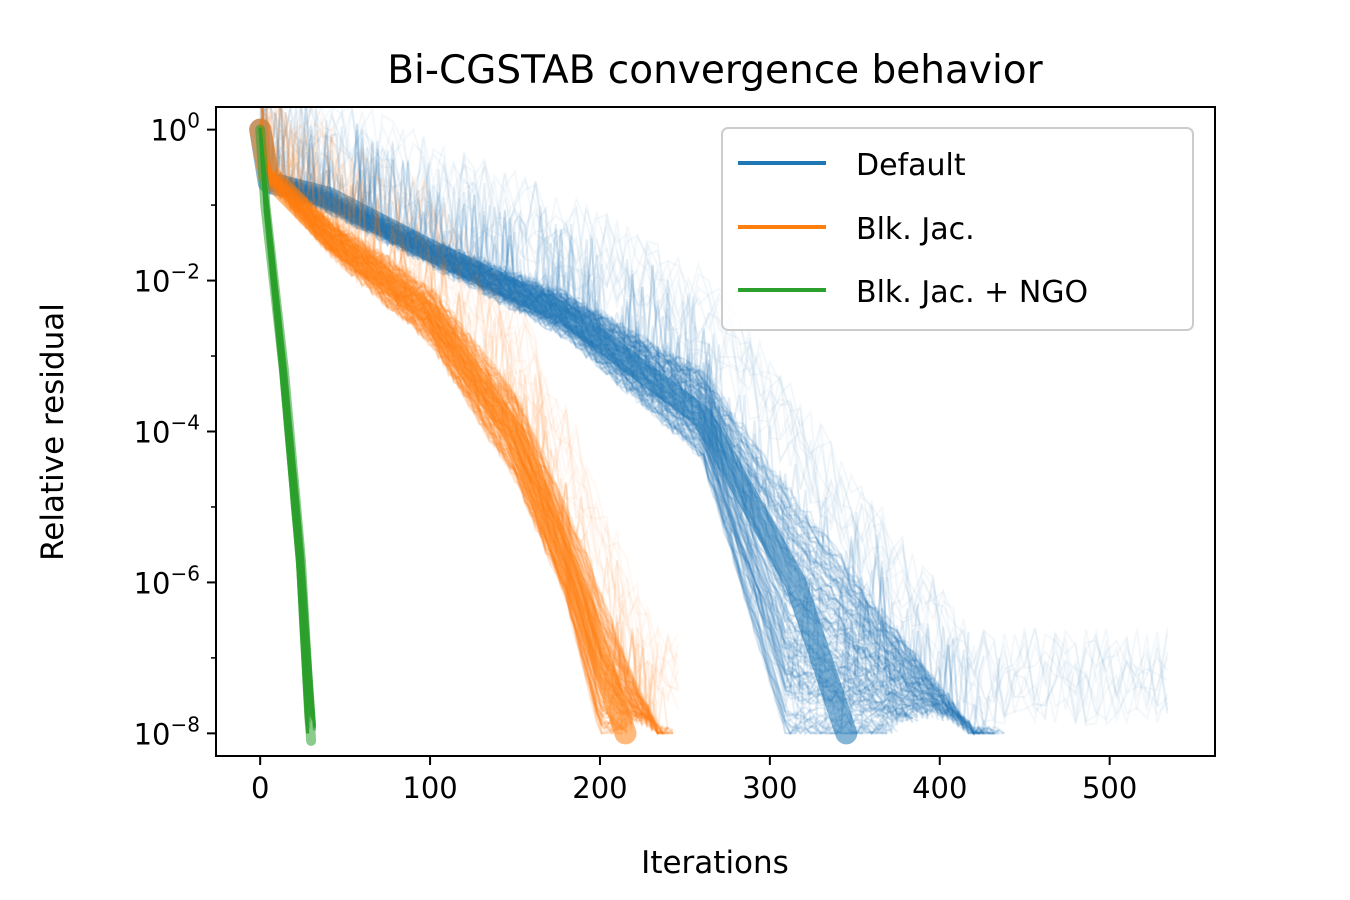 Image resolution: width=1350 pixels, height=900 pixels. What do you see at coordinates (260, 788) in the screenshot?
I see `x-tick-label: 0` at bounding box center [260, 788].